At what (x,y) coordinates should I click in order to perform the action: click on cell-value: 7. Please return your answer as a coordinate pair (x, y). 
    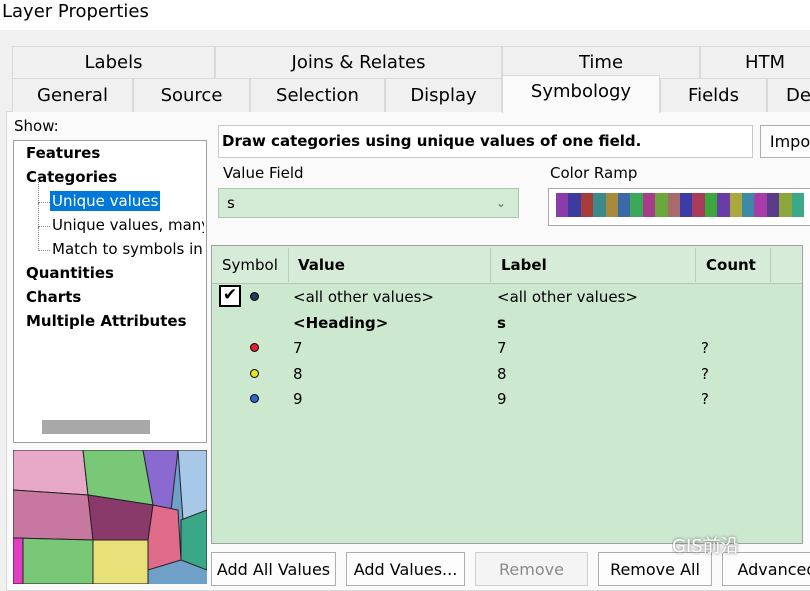
    Looking at the image, I should click on (298, 348).